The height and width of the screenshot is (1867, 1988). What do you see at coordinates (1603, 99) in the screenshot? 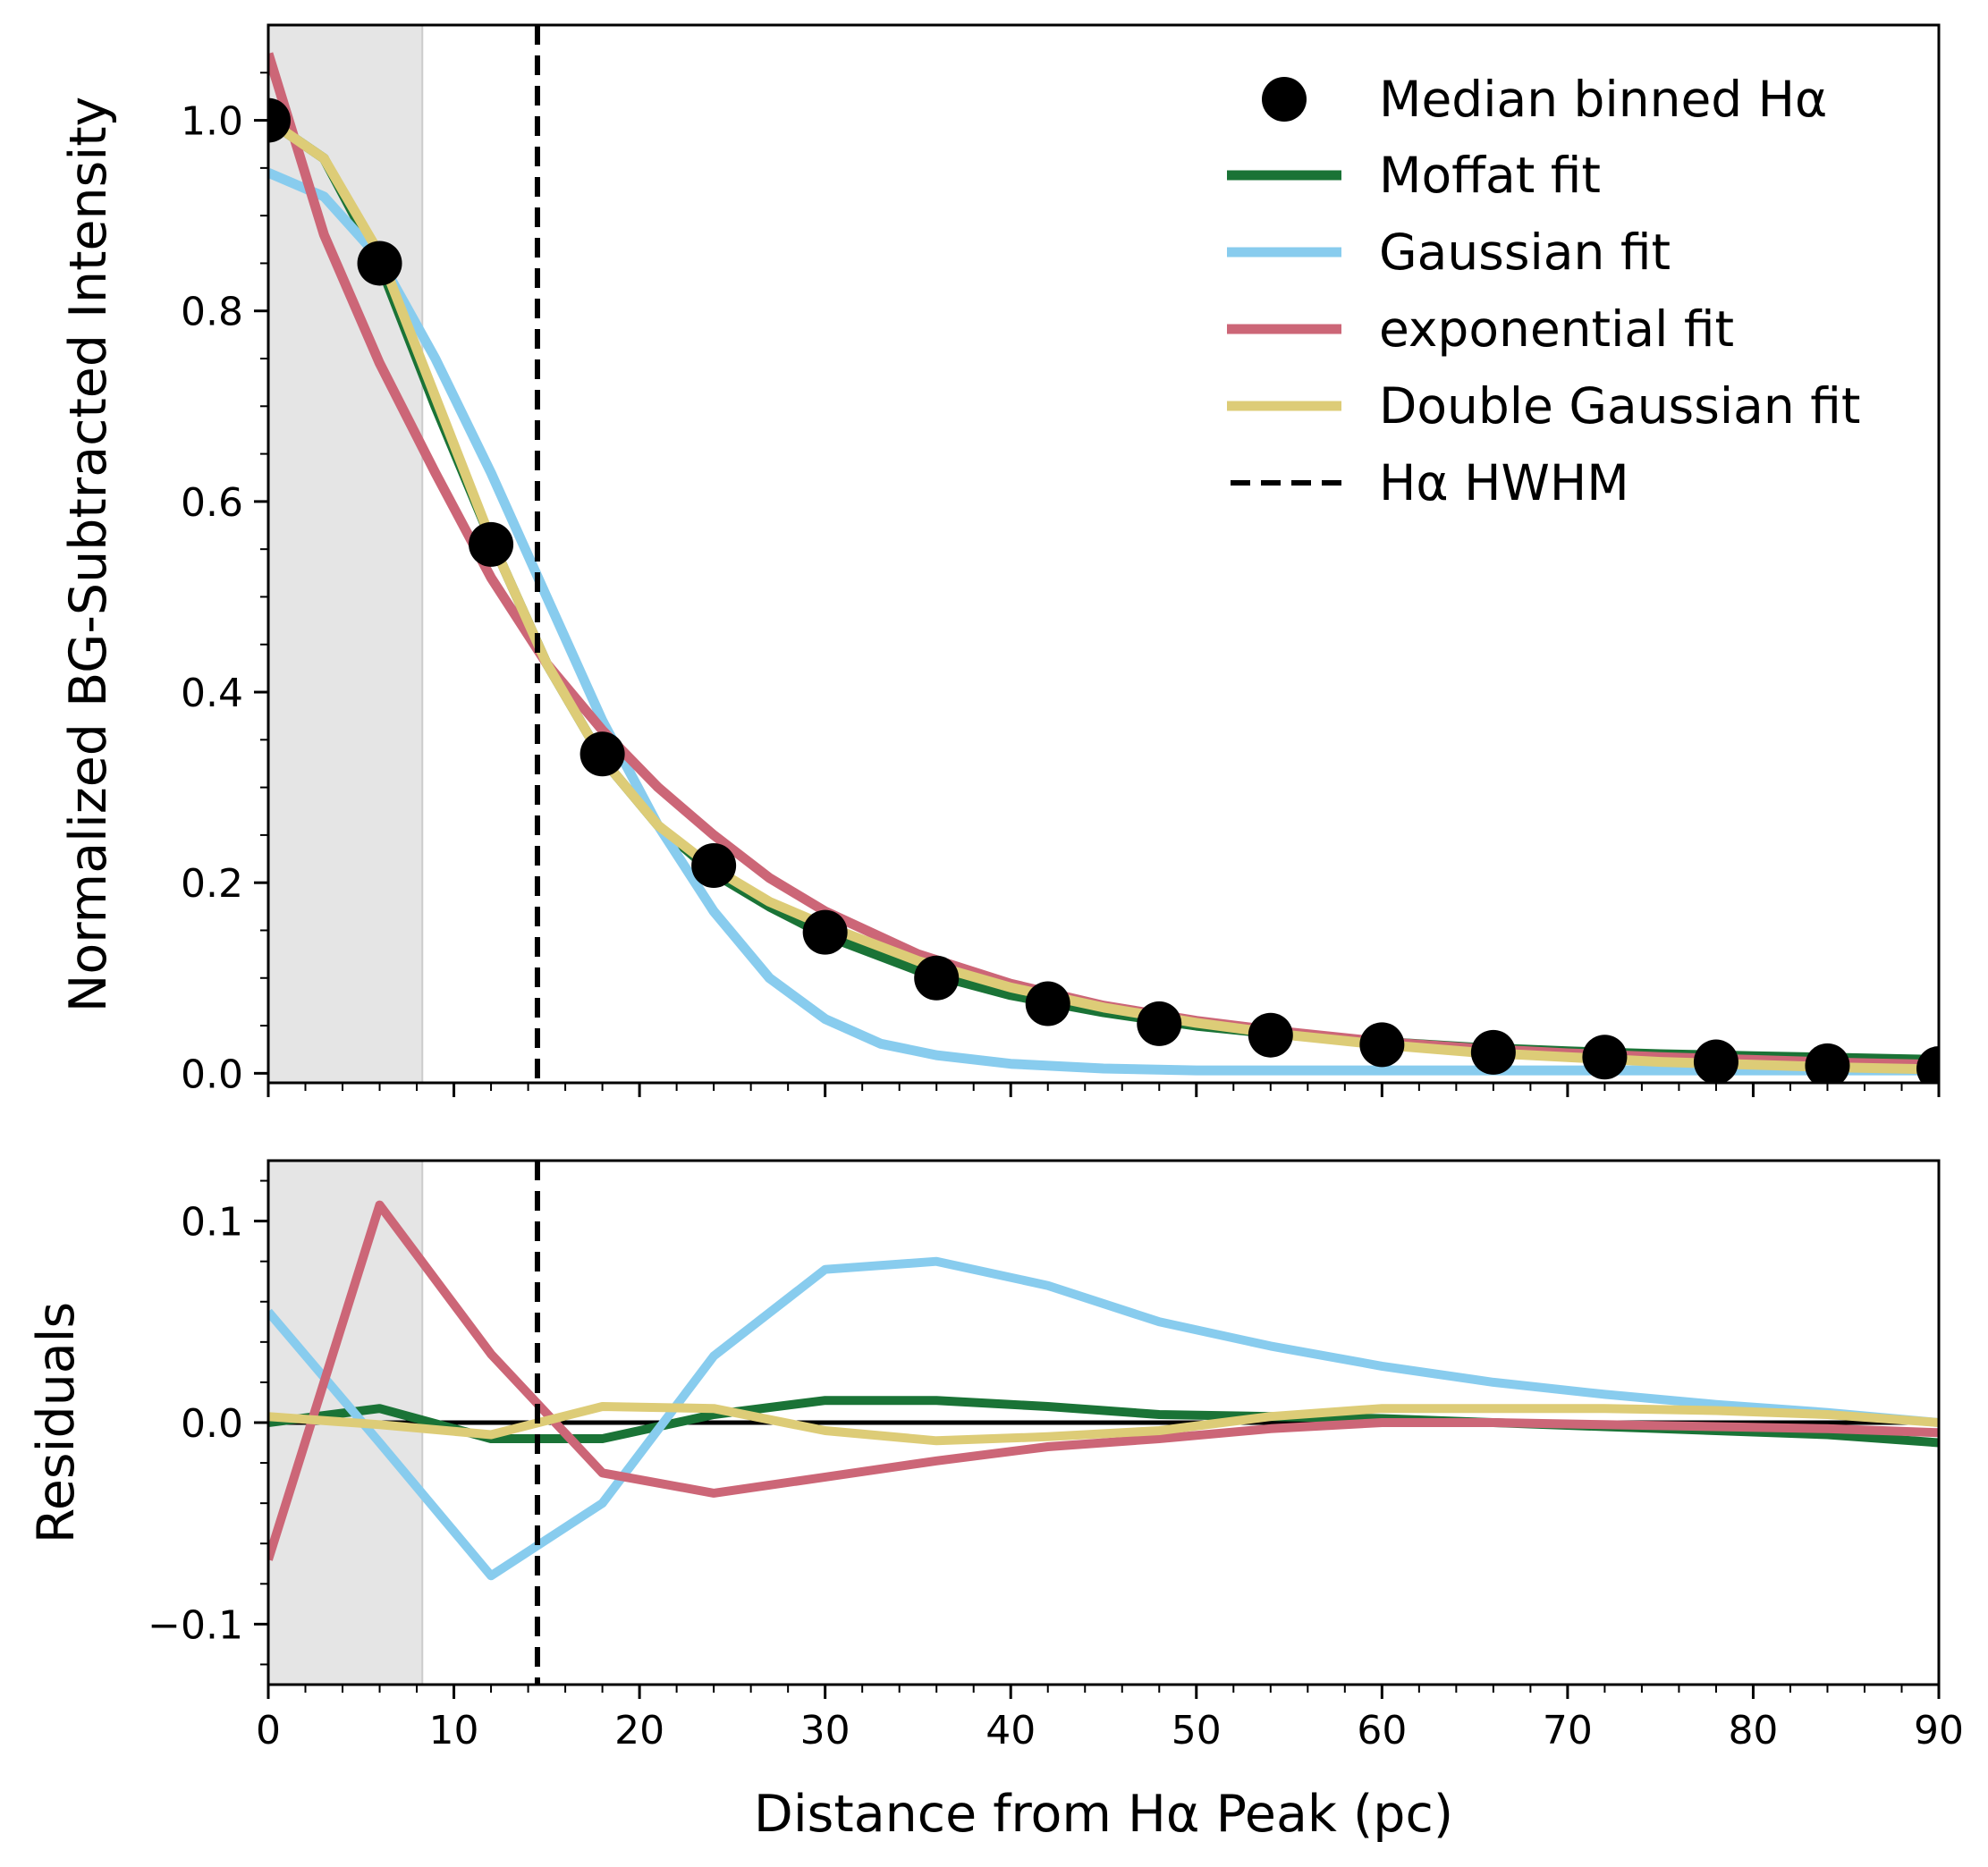
I see `legend-label-median: Median binned Hα` at bounding box center [1603, 99].